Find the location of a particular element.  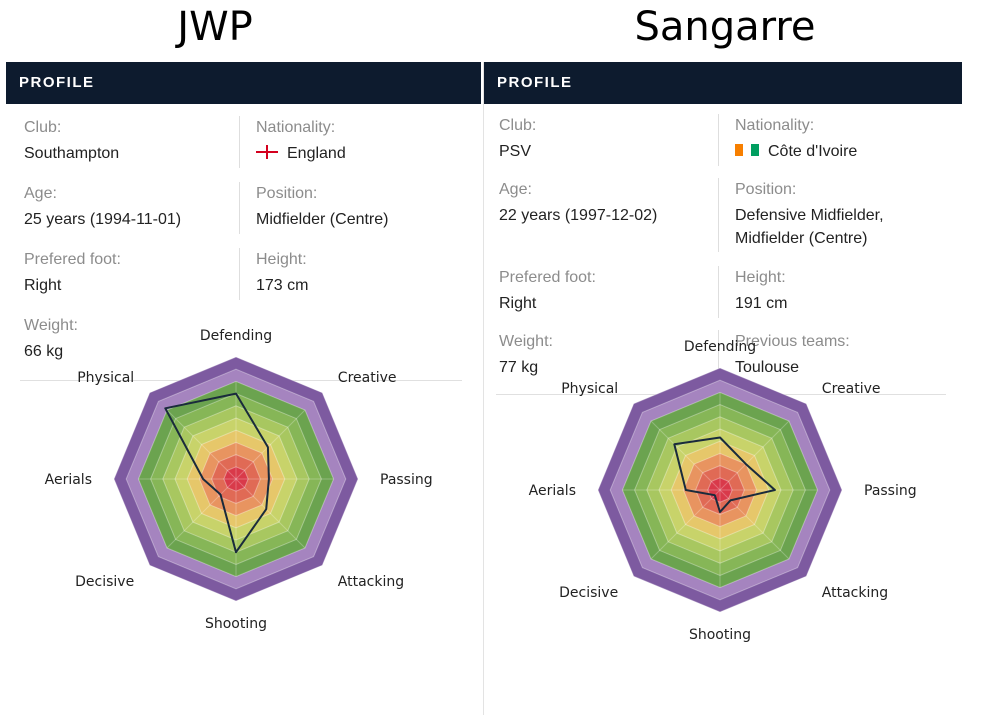

cote-divoire-flag-icon is located at coordinates (747, 150).